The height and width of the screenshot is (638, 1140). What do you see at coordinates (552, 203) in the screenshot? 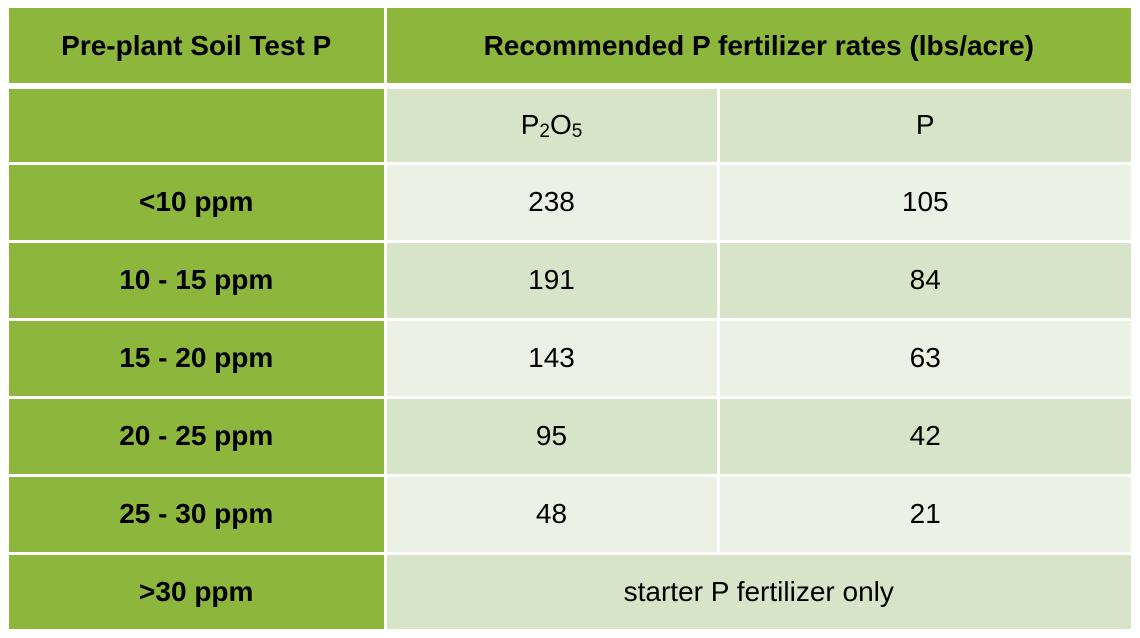
I see `row-p2o5-value: 238` at bounding box center [552, 203].